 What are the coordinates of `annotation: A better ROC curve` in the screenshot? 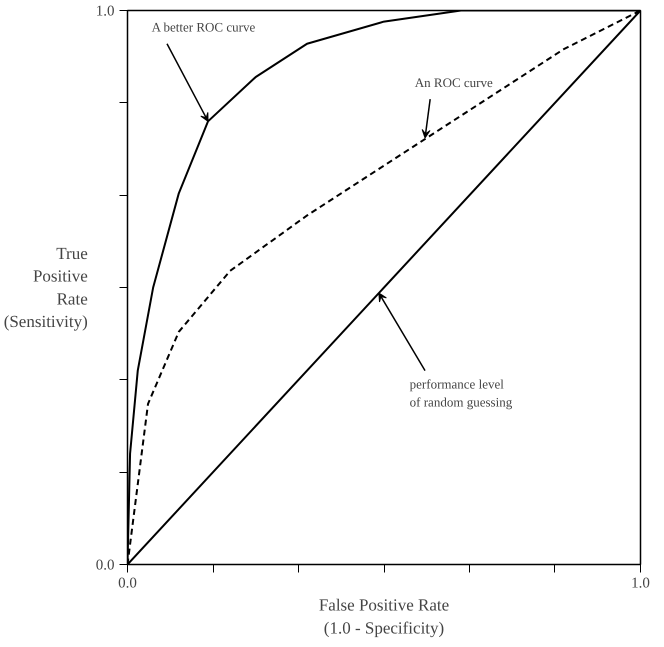 It's located at (204, 27).